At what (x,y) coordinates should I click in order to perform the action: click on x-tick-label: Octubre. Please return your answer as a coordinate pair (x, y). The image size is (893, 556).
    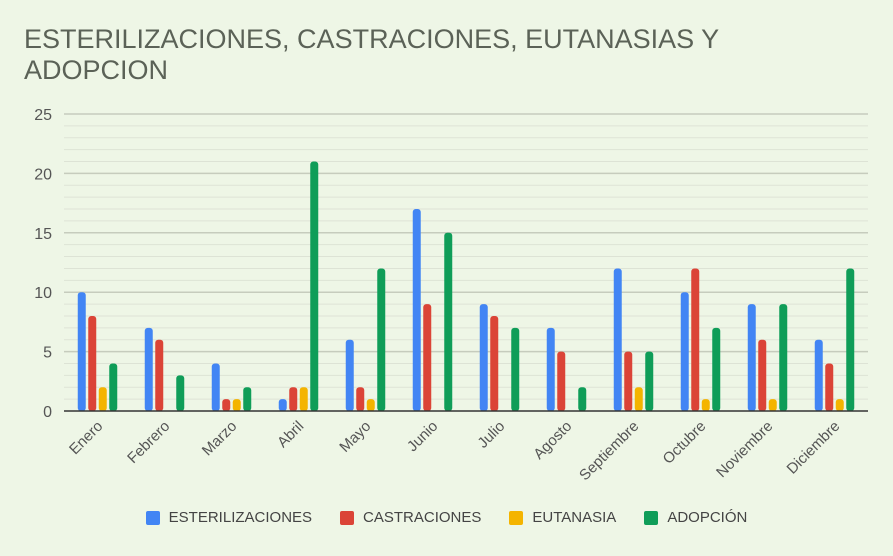
    Looking at the image, I should click on (685, 443).